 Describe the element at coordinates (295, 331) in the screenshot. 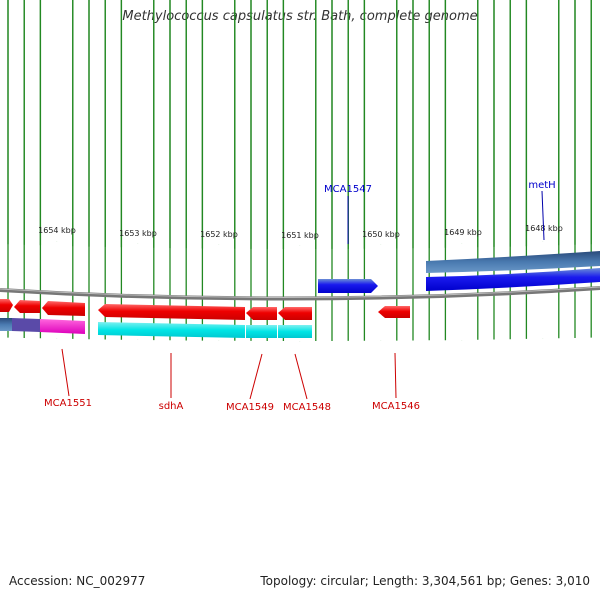

I see `cds-MCA1548` at that location.